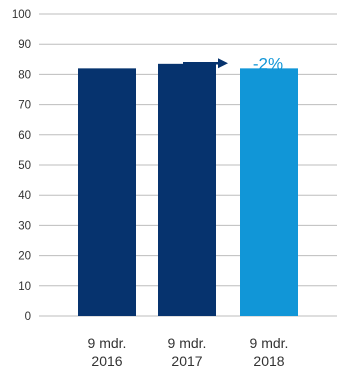 The height and width of the screenshot is (377, 337). I want to click on y-tick-label: 50, so click(24, 166).